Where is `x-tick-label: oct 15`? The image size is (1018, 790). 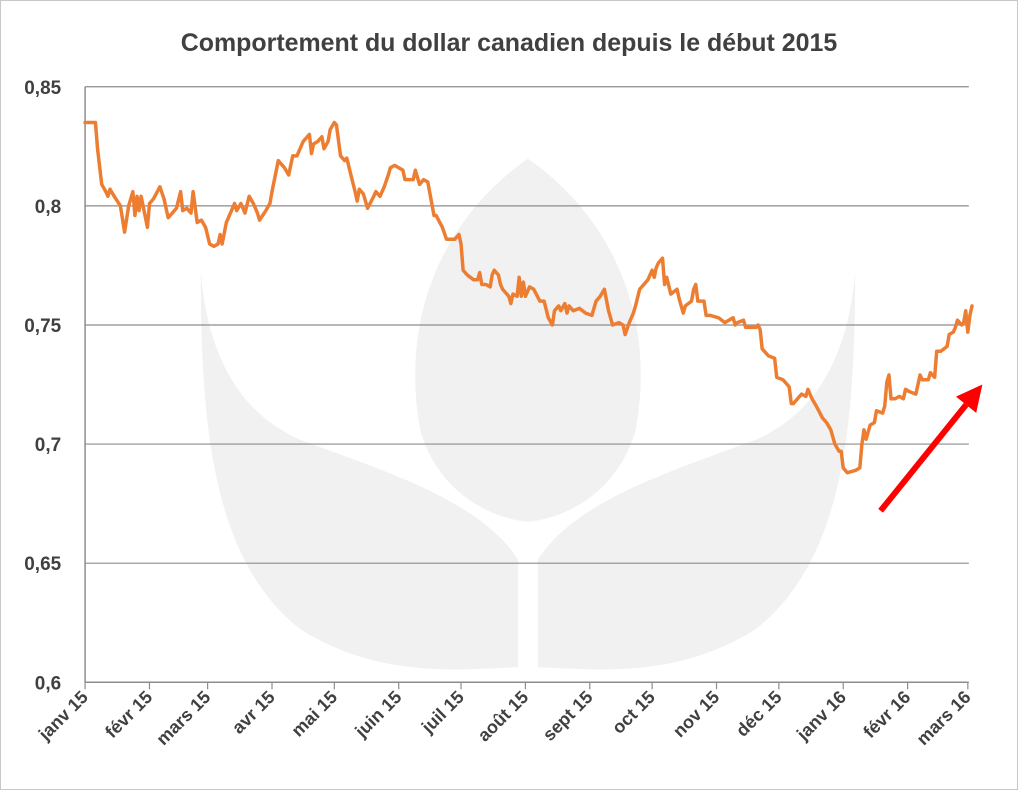
x-tick-label: oct 15 is located at coordinates (633, 712).